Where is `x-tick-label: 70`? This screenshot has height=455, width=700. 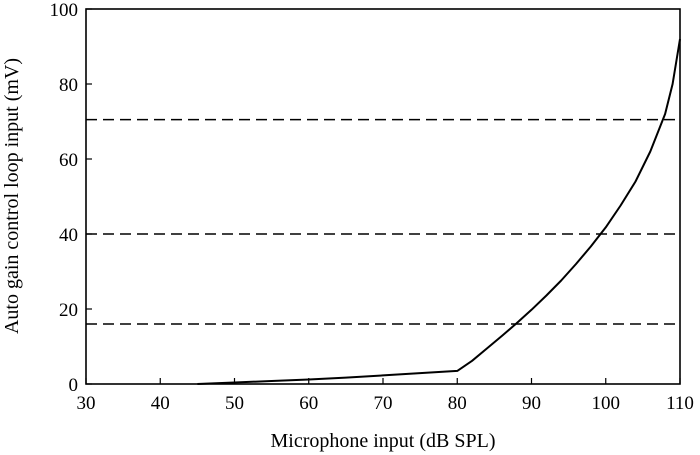
x-tick-label: 70 is located at coordinates (383, 403).